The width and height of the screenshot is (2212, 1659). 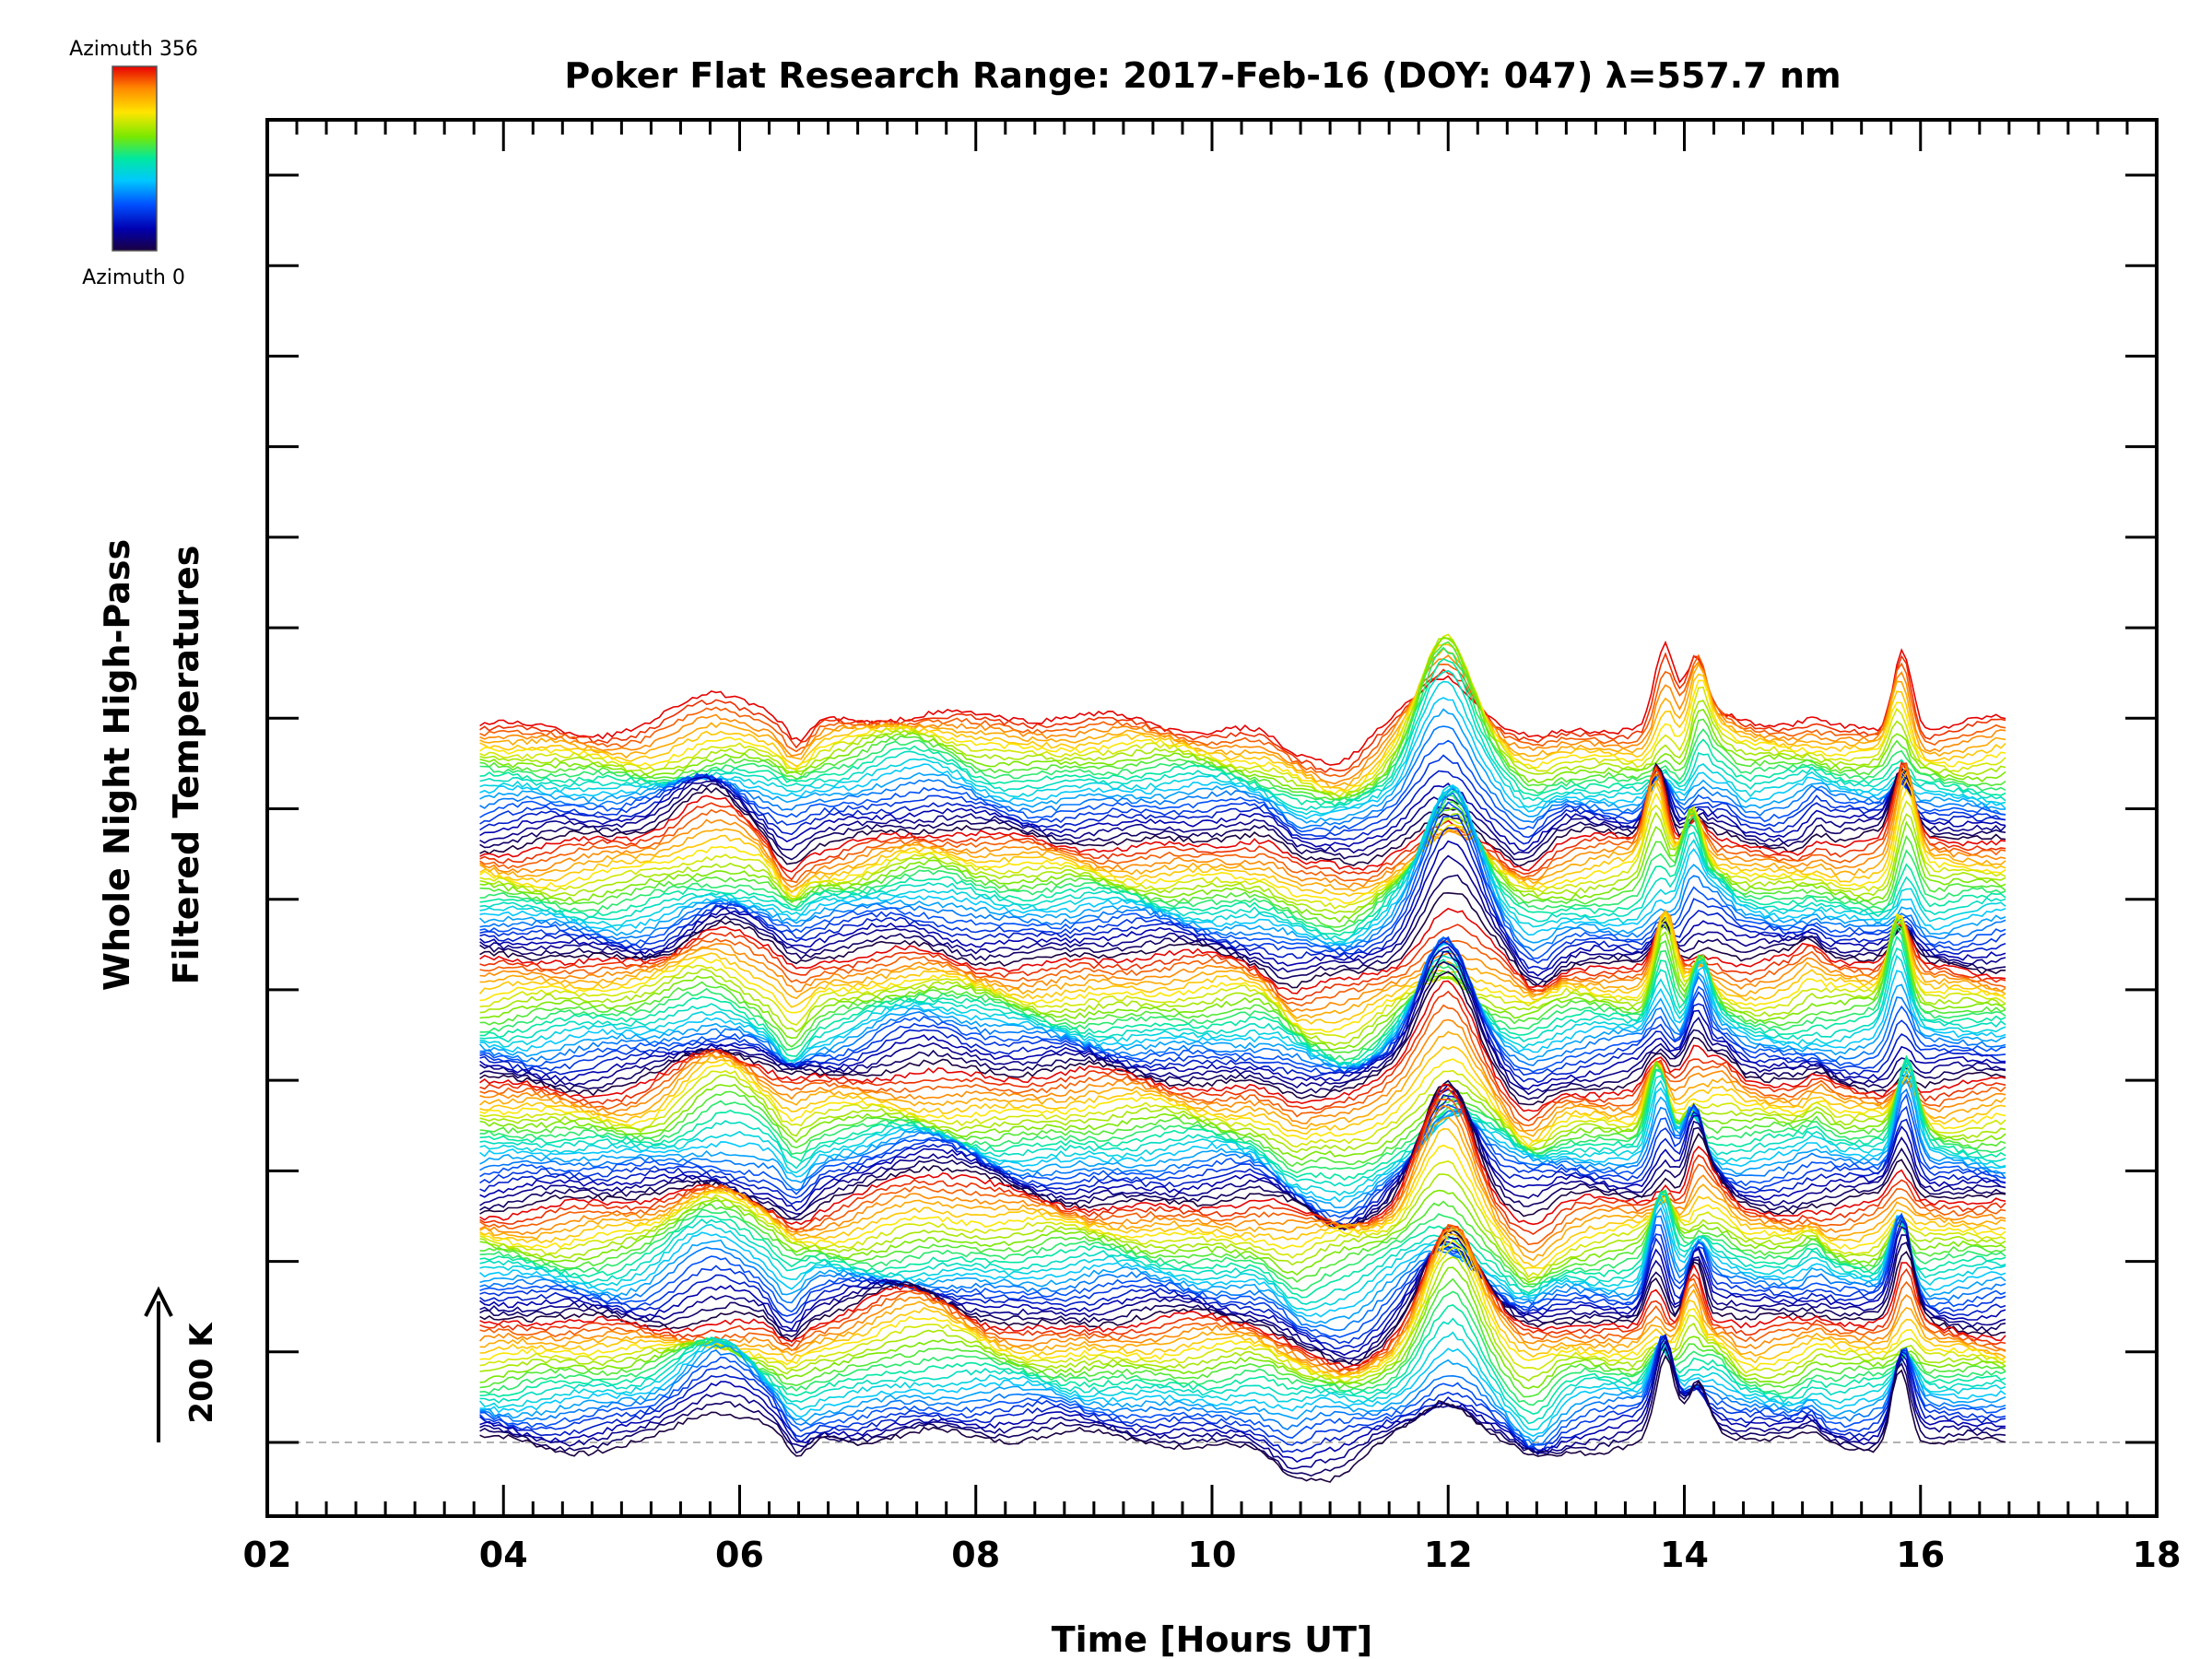 I want to click on x-tick-label: 04, so click(x=503, y=1555).